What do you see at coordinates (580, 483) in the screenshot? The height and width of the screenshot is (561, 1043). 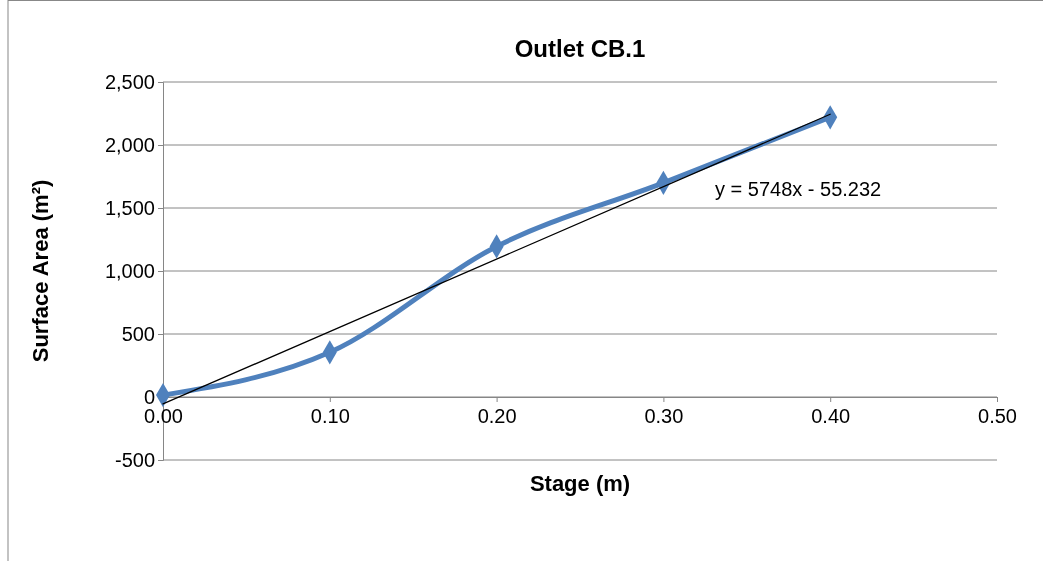 I see `x-axis-title: Stage (m)` at bounding box center [580, 483].